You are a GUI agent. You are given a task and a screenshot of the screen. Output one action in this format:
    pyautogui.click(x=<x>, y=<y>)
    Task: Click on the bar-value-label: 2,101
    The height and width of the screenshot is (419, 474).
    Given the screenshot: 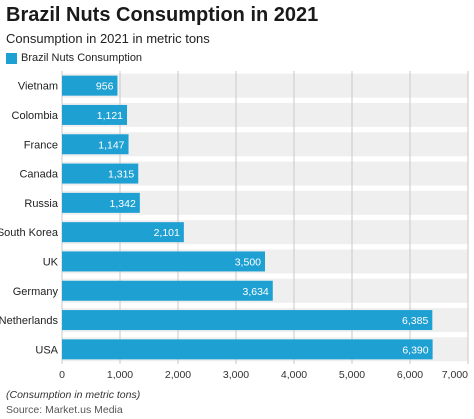 What is the action you would take?
    pyautogui.click(x=167, y=233)
    